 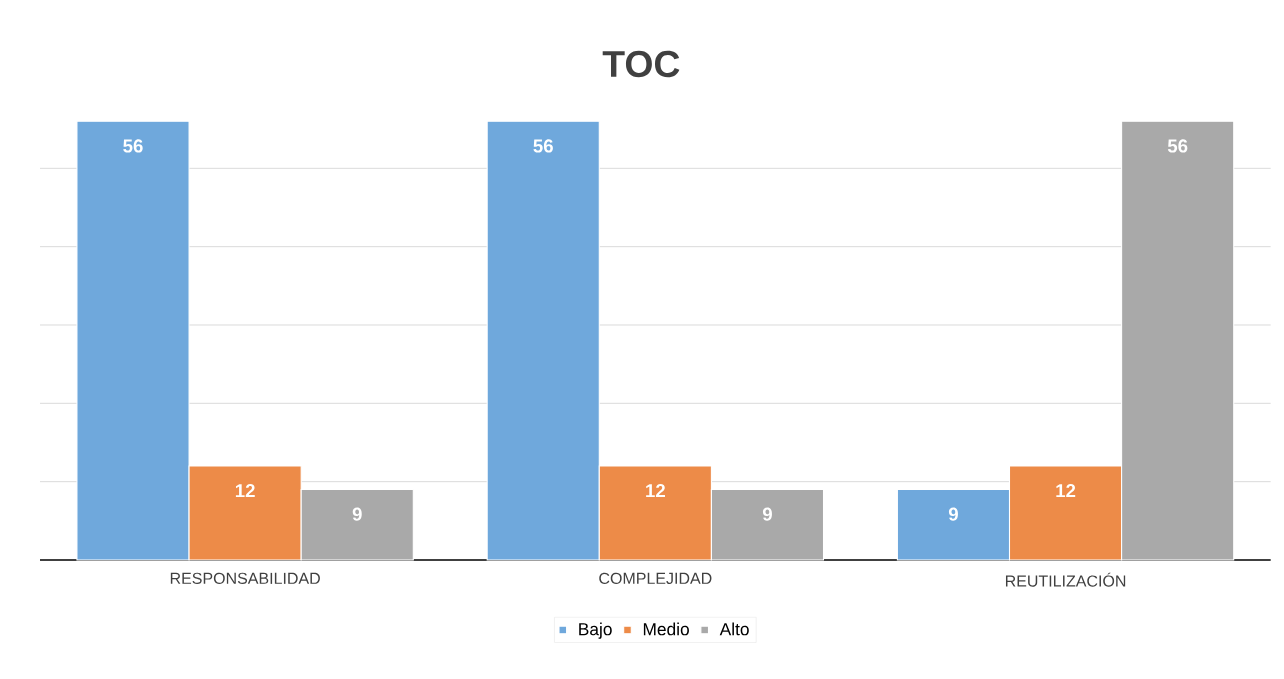 What do you see at coordinates (641, 64) in the screenshot?
I see `chart-title: TOC` at bounding box center [641, 64].